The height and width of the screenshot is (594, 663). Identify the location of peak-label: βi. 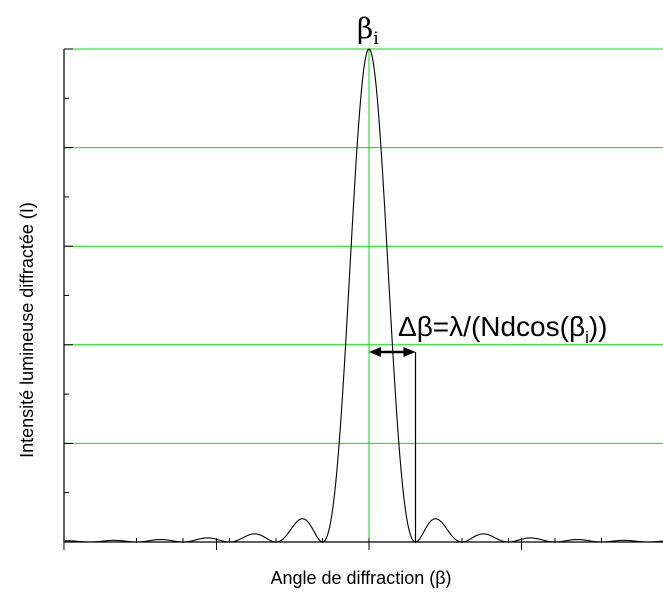
(368, 30).